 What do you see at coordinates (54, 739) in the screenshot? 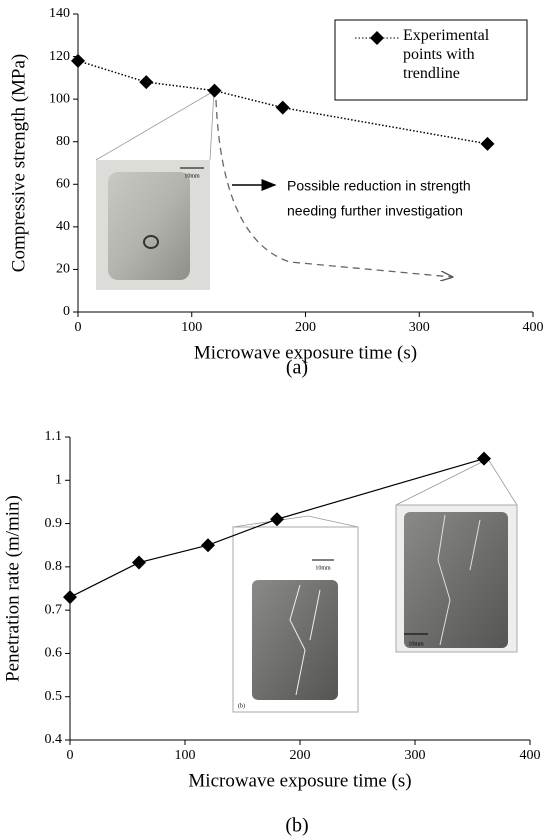
I see `y-tick-label: 0.4` at bounding box center [54, 739].